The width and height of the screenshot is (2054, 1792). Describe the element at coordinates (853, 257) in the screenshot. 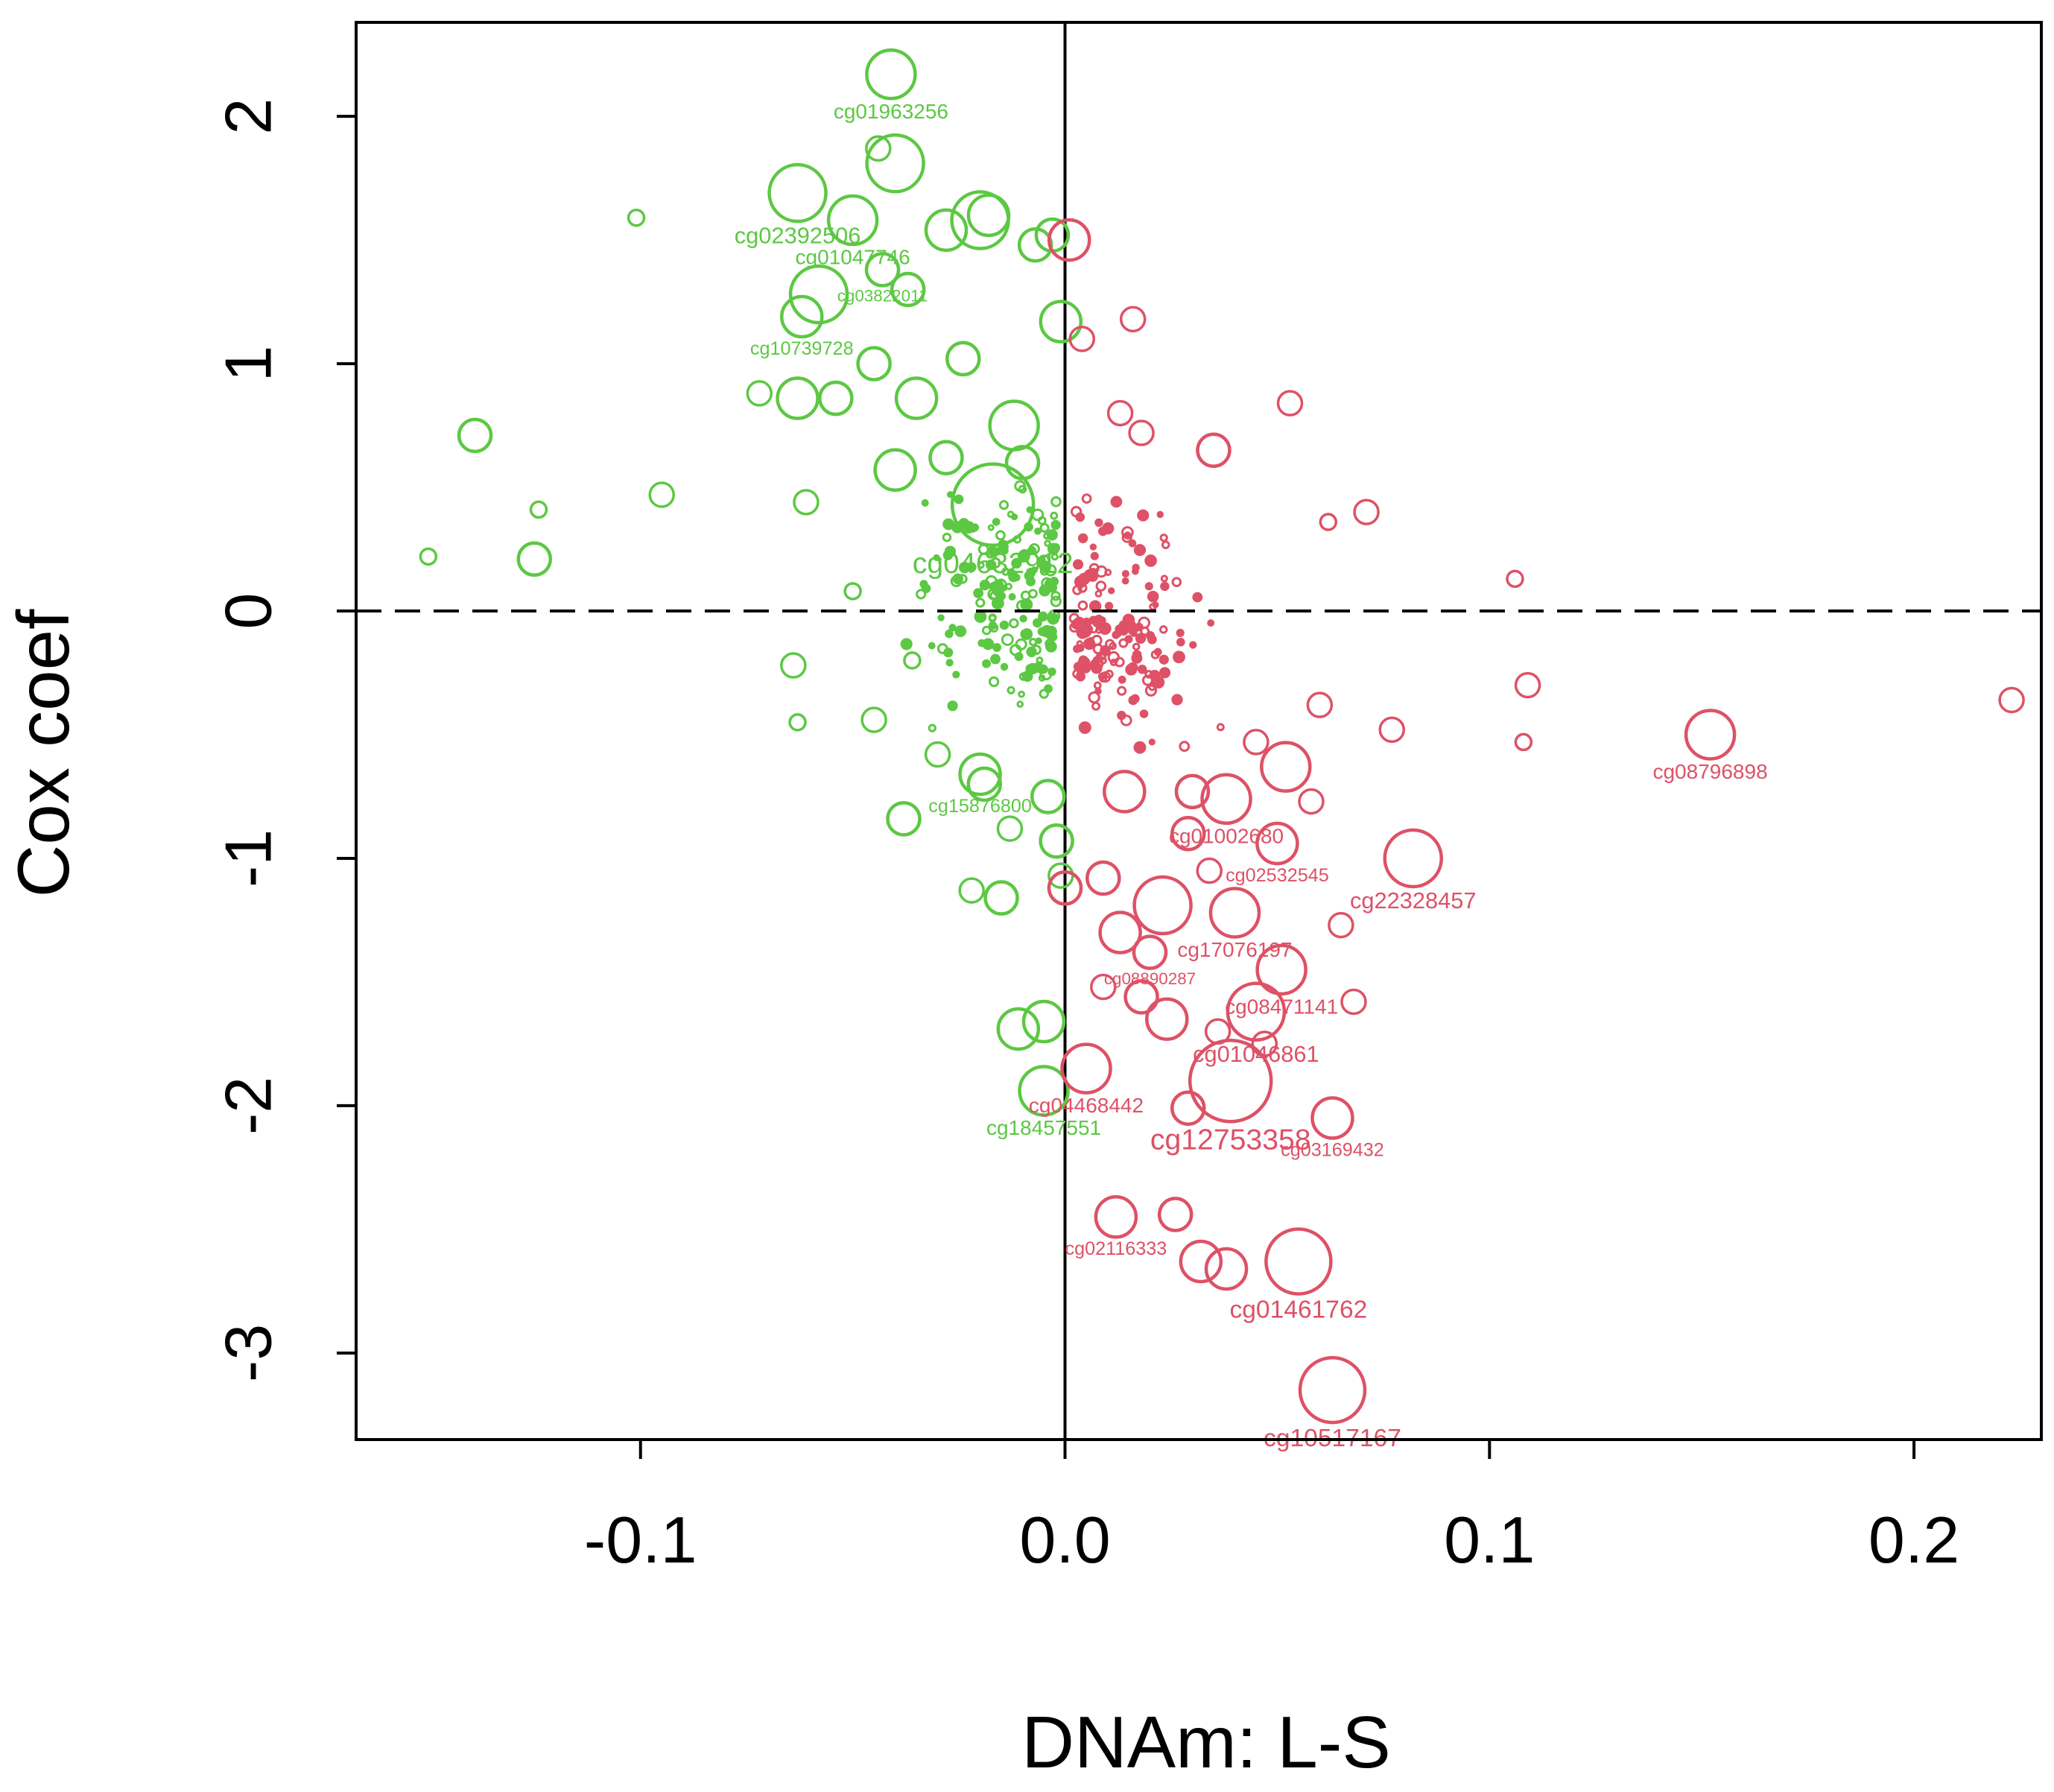

I see `point-label: cg01047746` at that location.